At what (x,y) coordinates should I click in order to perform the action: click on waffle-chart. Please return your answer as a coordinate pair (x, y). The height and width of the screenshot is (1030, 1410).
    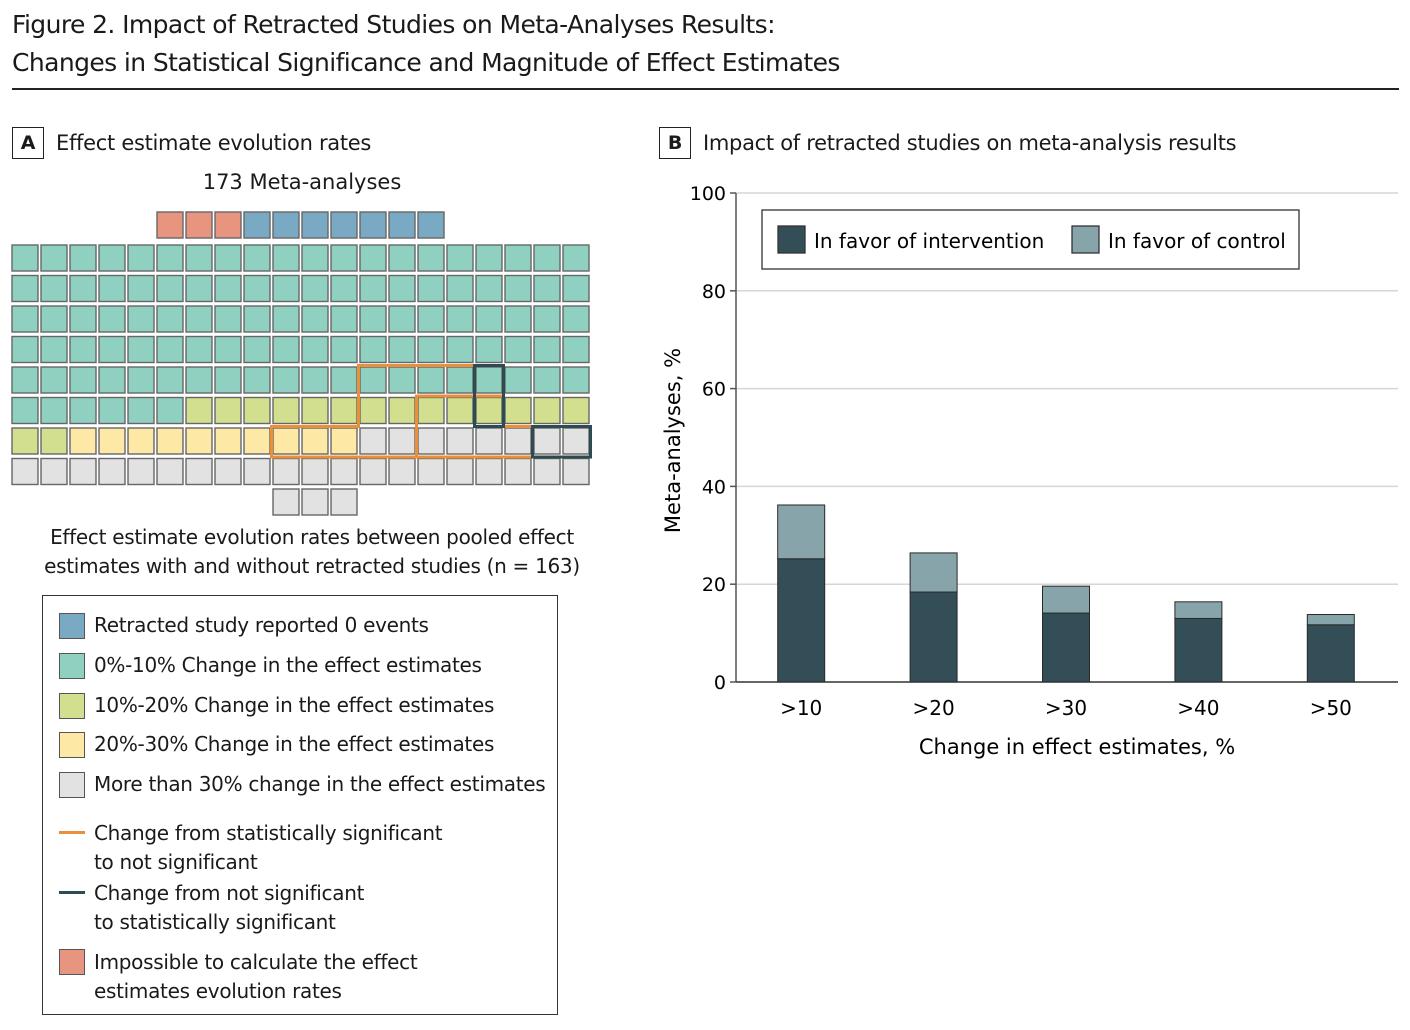
    Looking at the image, I should click on (301, 363).